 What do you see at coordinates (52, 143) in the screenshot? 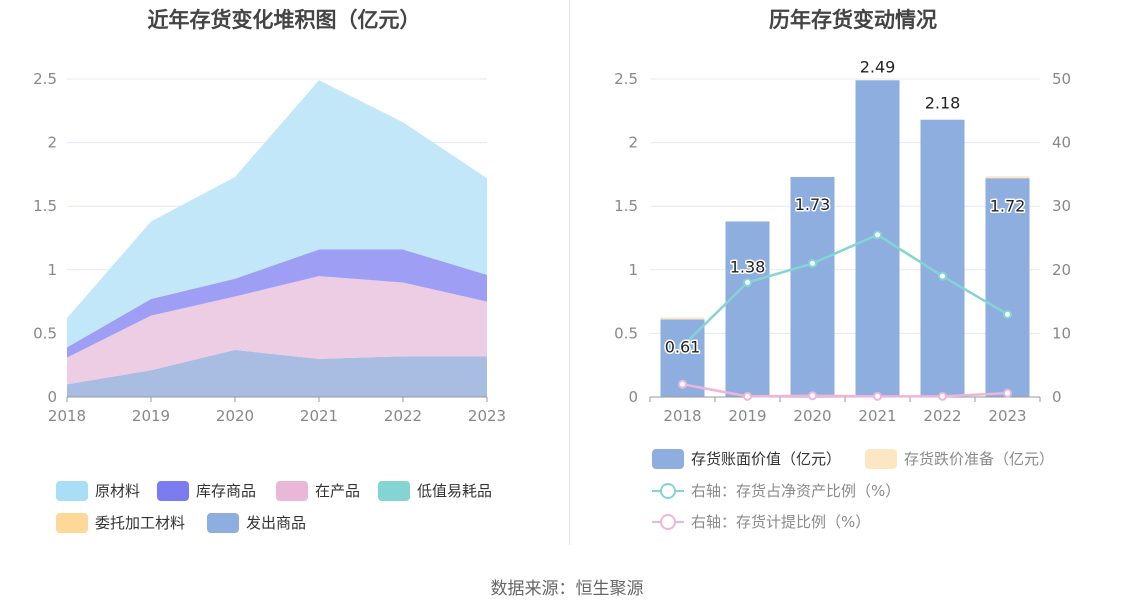
I see `left-y-tick-label: 2` at bounding box center [52, 143].